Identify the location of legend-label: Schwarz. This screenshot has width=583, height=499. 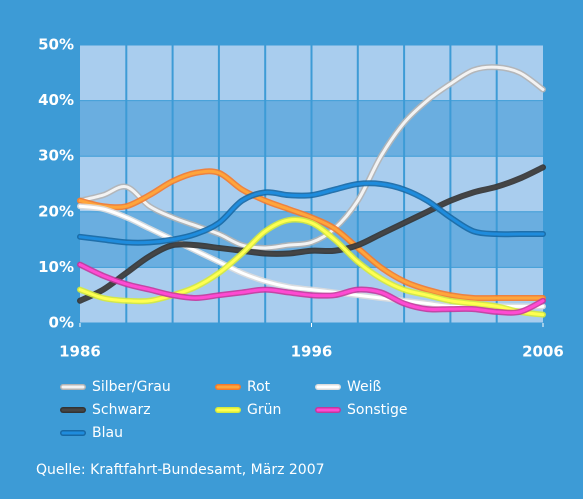
(121, 410).